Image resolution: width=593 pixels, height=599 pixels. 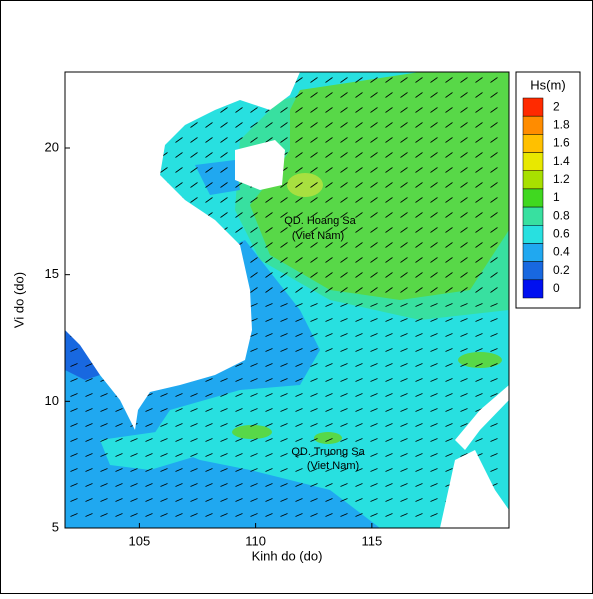 What do you see at coordinates (556, 197) in the screenshot?
I see `colorbar-label: 1` at bounding box center [556, 197].